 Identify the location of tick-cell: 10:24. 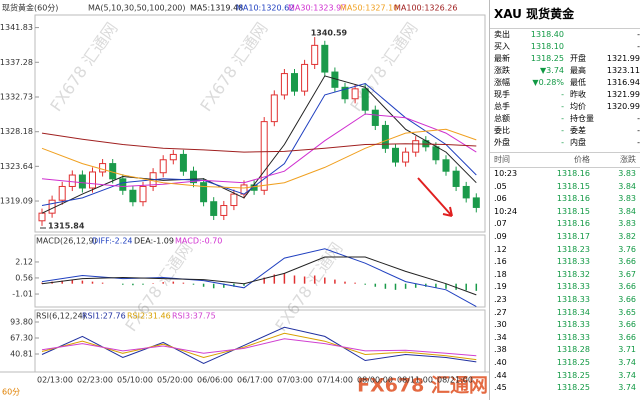
(506, 211).